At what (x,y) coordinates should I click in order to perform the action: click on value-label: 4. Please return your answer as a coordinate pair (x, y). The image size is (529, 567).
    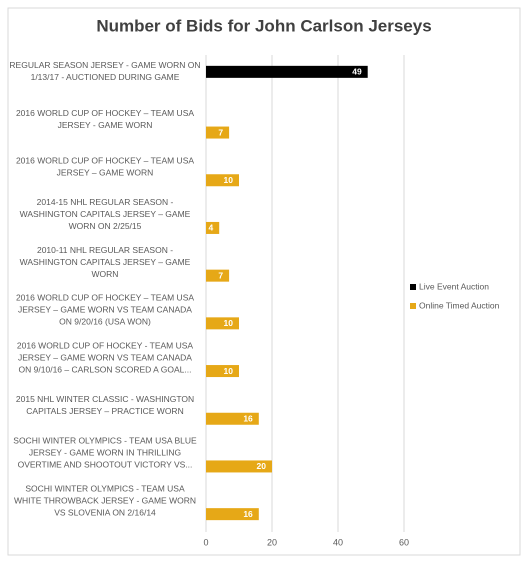
    Looking at the image, I should click on (210, 228).